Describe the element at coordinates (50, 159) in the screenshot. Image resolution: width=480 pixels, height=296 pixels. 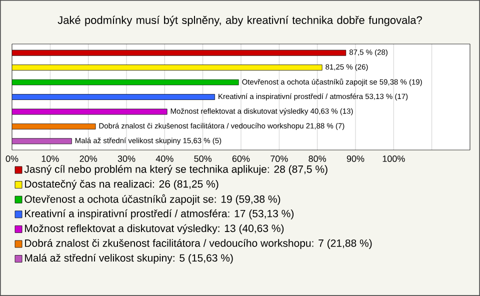
I see `x-tick-label: 10%` at that location.